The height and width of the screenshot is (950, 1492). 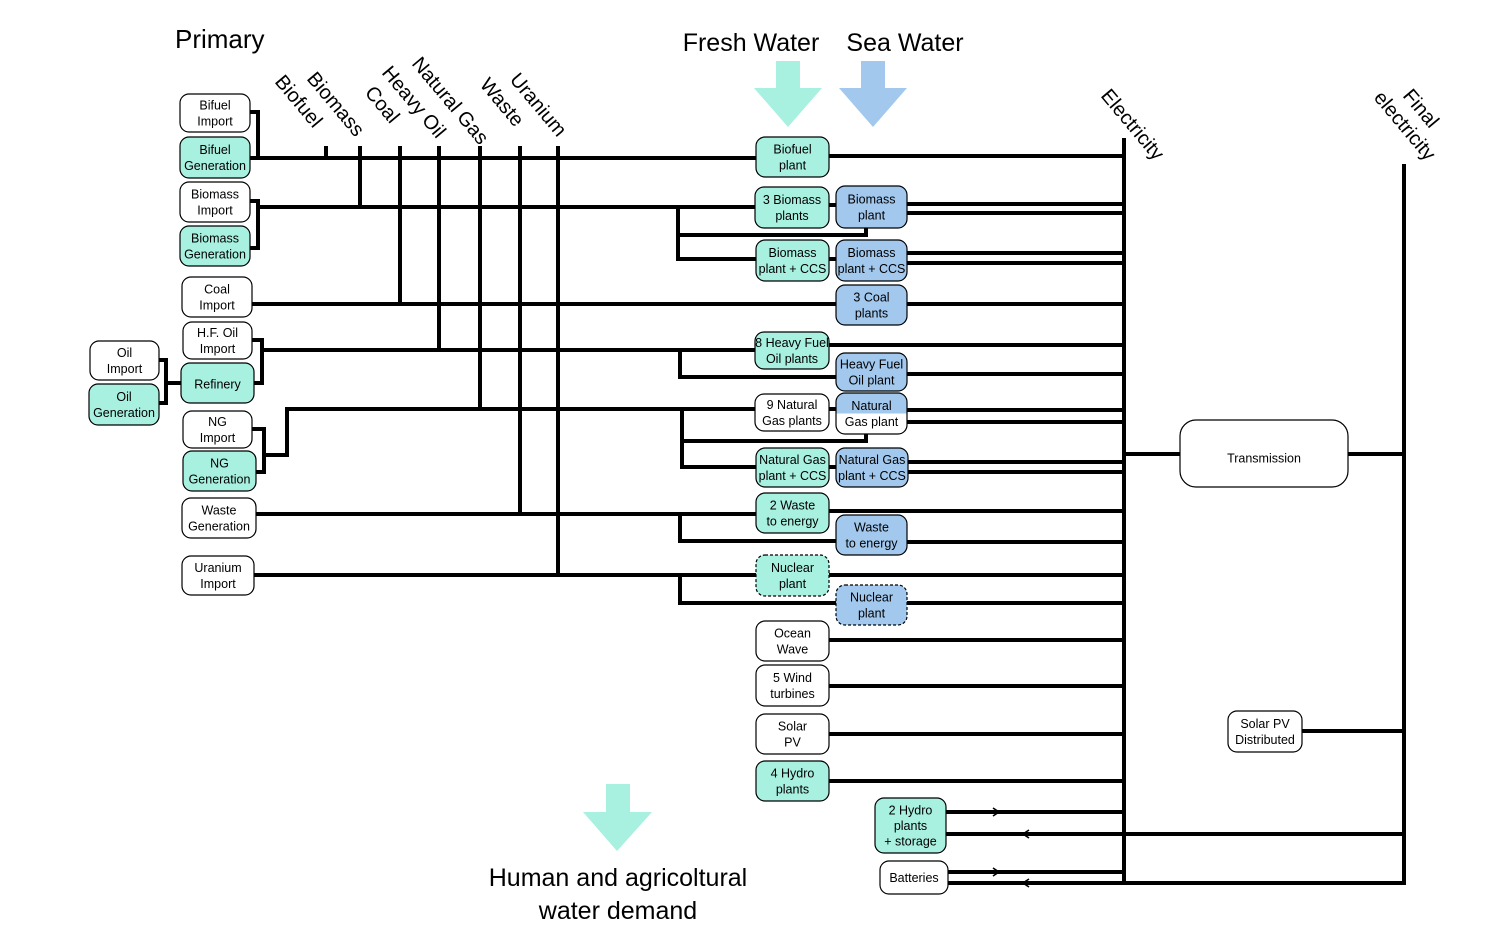 I want to click on node-label: turbines, so click(x=792, y=694).